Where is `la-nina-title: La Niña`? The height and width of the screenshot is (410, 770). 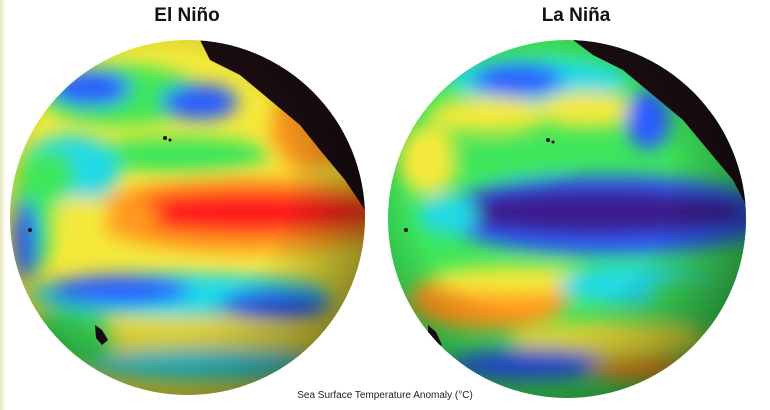
la-nina-title: La Niña is located at coordinates (576, 15).